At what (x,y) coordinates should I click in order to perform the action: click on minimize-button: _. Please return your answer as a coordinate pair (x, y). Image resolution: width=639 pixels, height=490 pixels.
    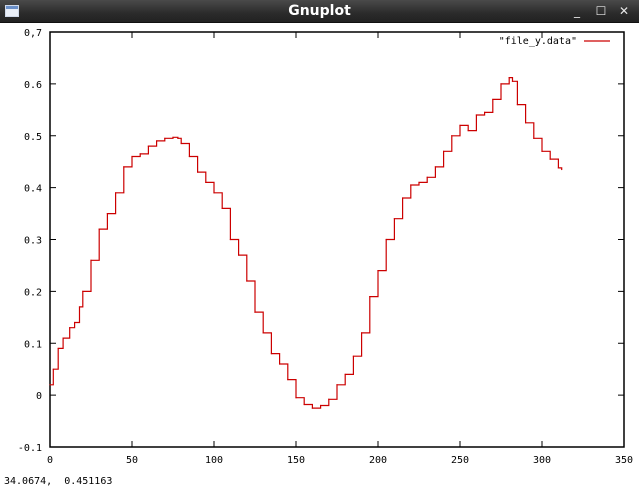
    Looking at the image, I should click on (577, 11).